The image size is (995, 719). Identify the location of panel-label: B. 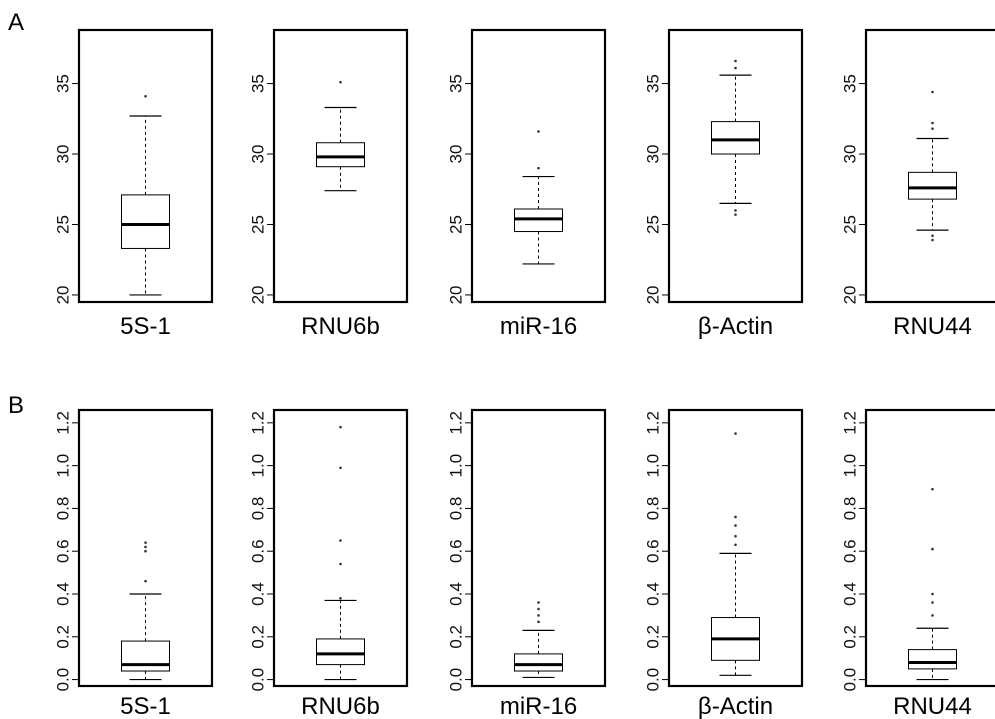
(16, 405).